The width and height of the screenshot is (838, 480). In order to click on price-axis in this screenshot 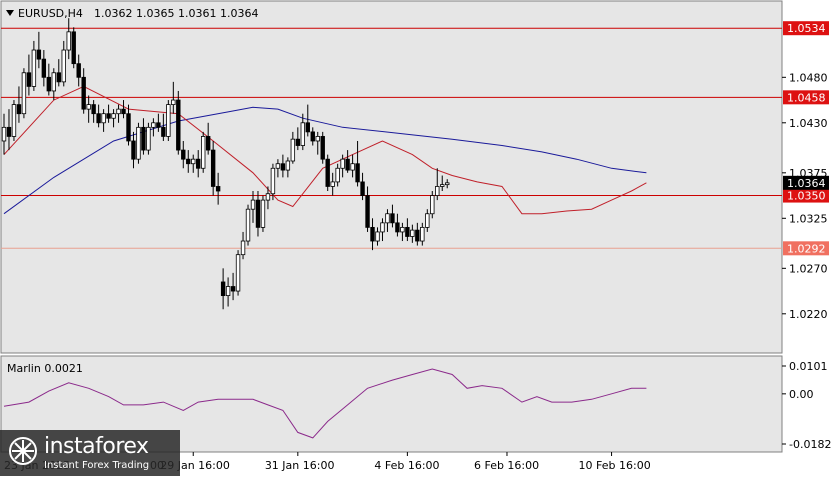, I will do `click(810, 238)`.